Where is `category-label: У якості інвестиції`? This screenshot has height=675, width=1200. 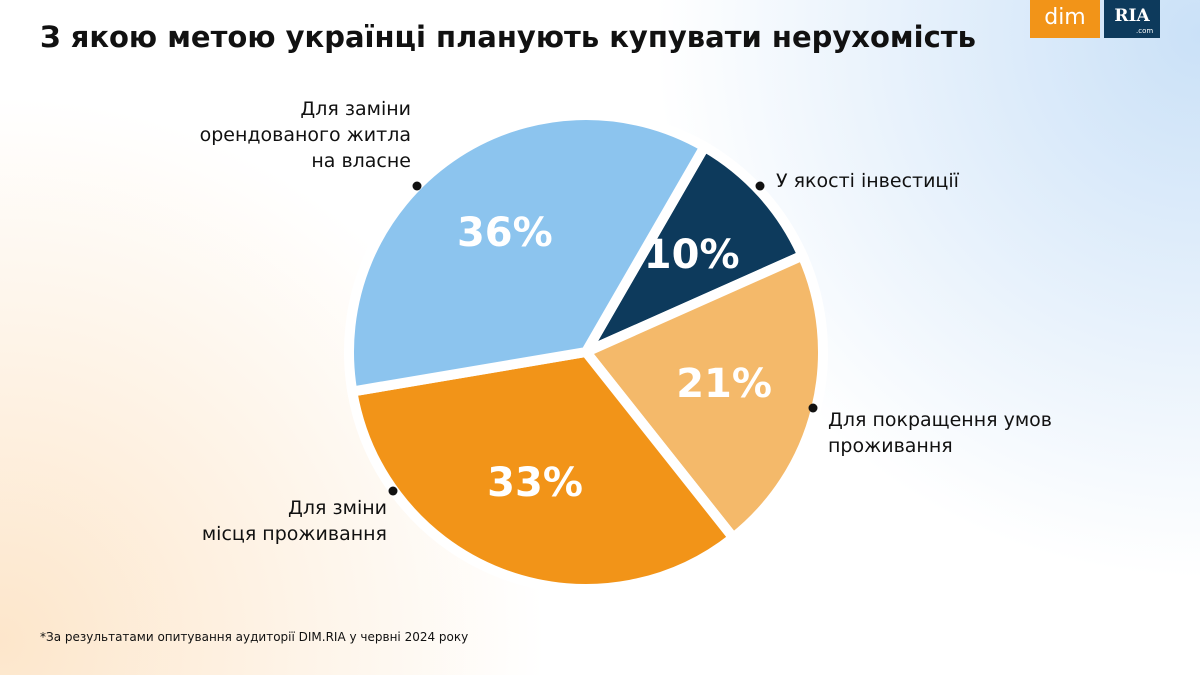 category-label: У якості інвестиції is located at coordinates (867, 181).